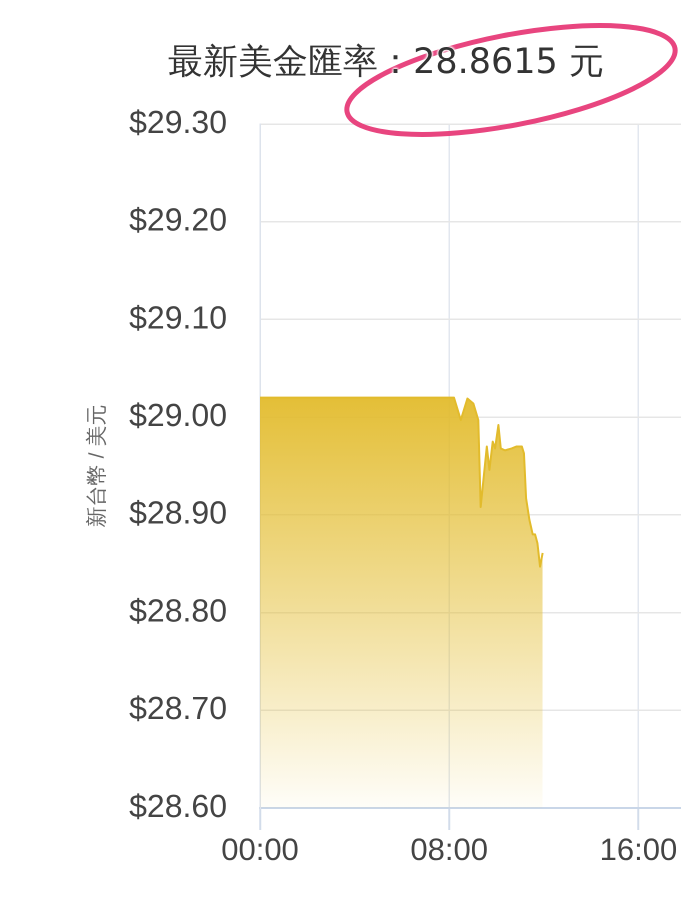  Describe the element at coordinates (178, 414) in the screenshot. I see `y-tick-label: $29.00` at that location.